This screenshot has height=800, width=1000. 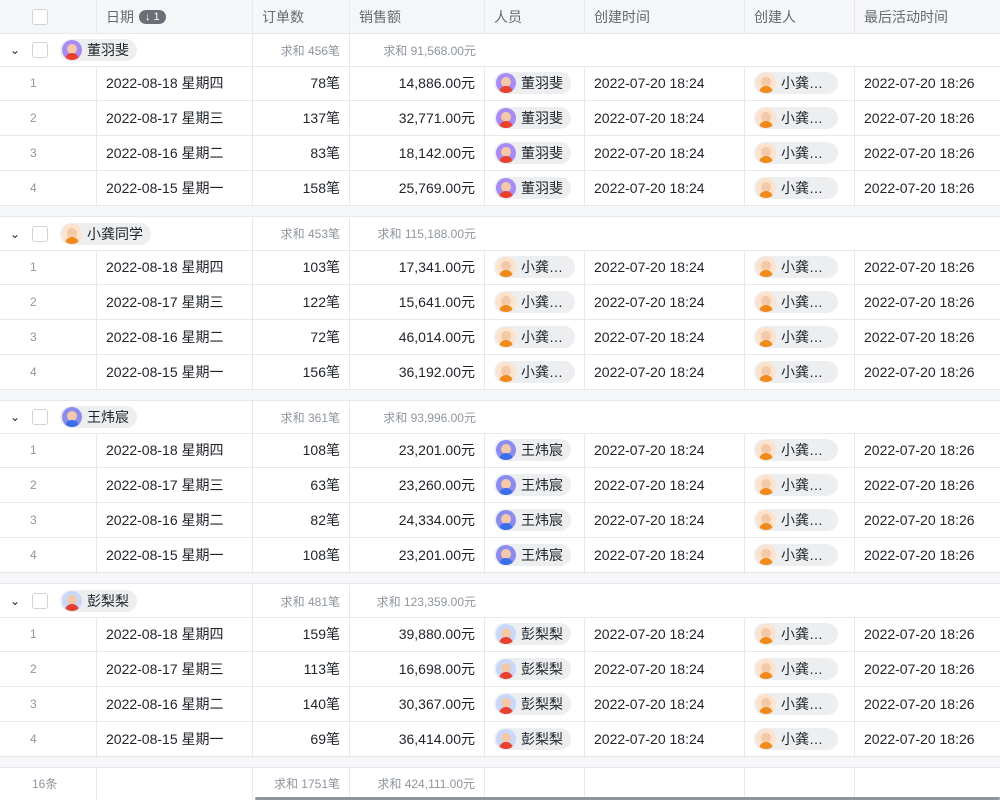 What do you see at coordinates (301, 83) in the screenshot?
I see `orders-cell: 78笔` at bounding box center [301, 83].